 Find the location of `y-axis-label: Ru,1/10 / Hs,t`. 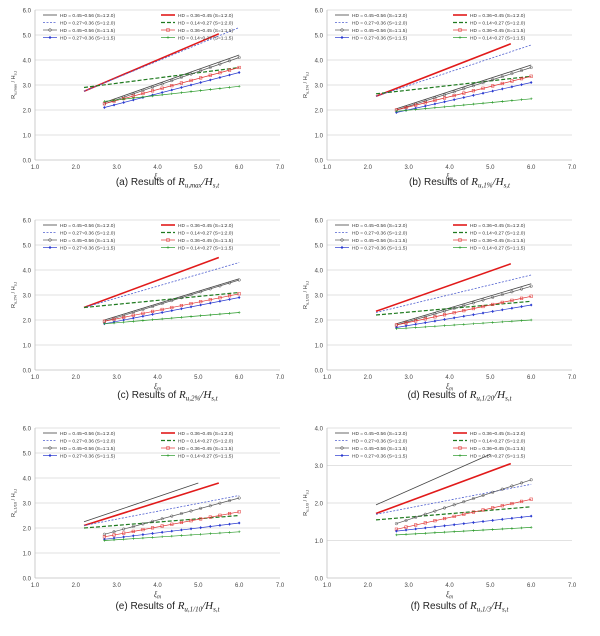

y-axis-label: Ru,1/10 / Hs,t is located at coordinates (14, 502).